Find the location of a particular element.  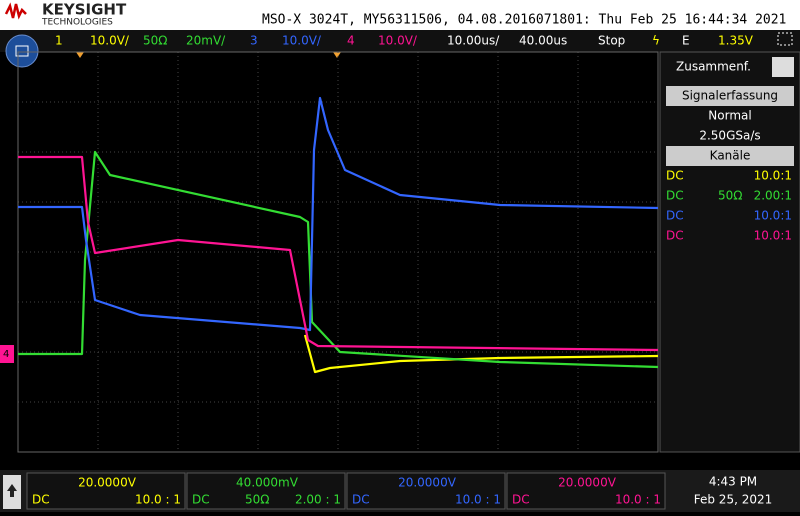

channels-button is located at coordinates (730, 156).